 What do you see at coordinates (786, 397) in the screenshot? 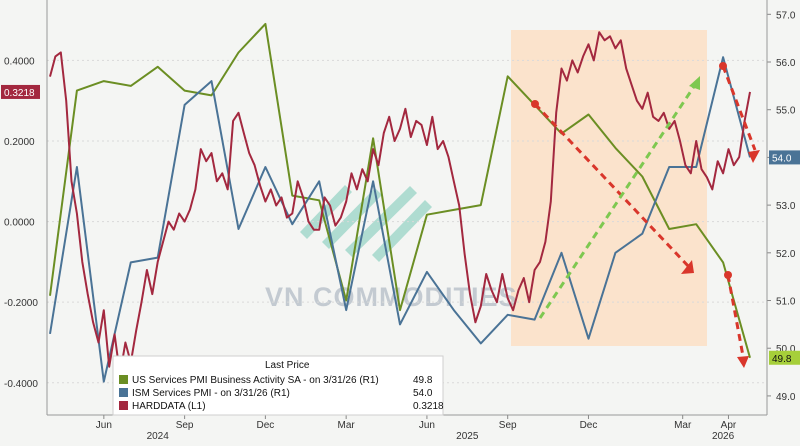
I see `right-tick-label: 49.0` at bounding box center [786, 397].